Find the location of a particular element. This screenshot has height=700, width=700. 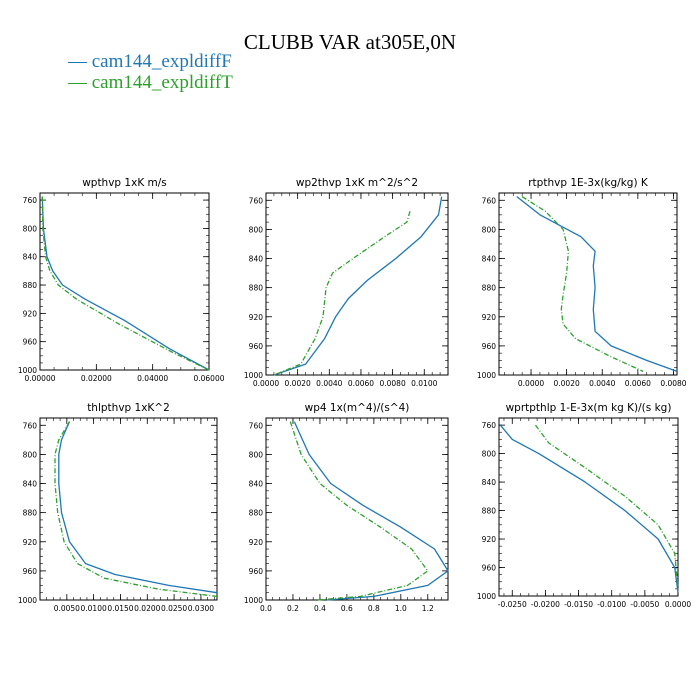

x-tick-label: -0.0250 is located at coordinates (512, 604).